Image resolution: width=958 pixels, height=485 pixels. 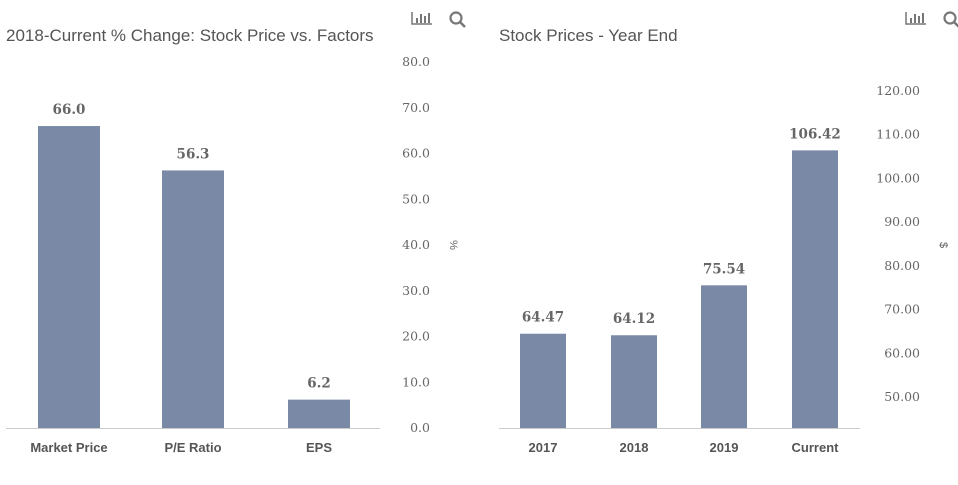 I want to click on data-label: 66.0, so click(x=69, y=110).